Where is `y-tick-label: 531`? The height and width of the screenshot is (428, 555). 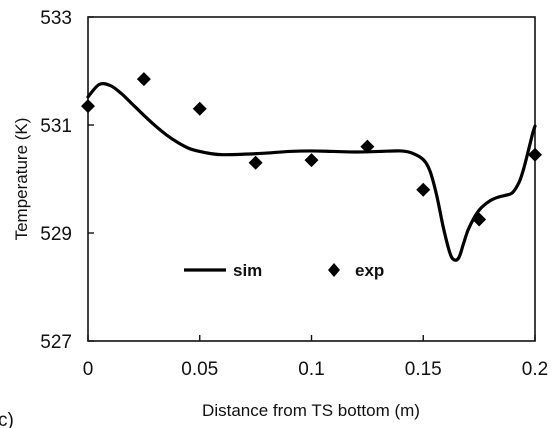
y-tick-label: 531 is located at coordinates (56, 126).